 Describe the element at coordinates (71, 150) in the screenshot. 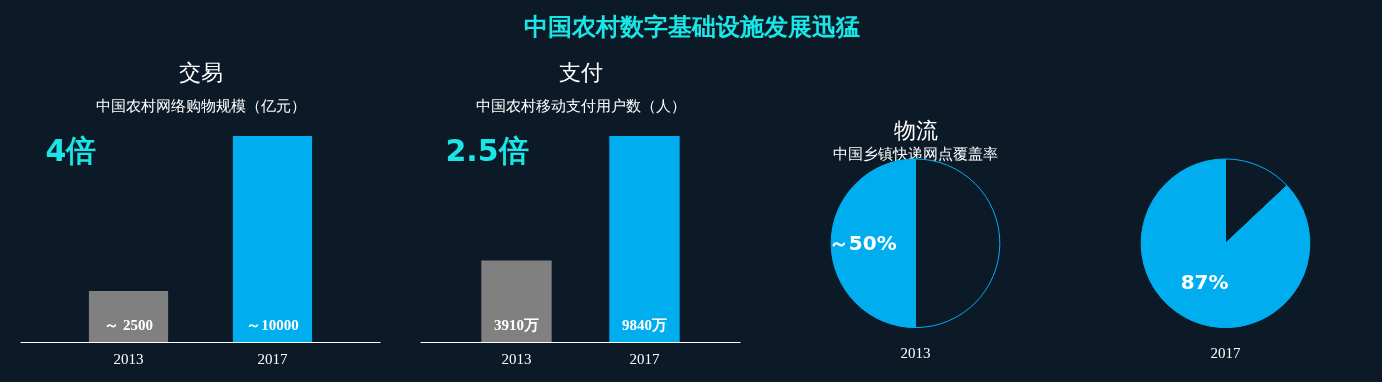

I see `annotation: 4倍` at that location.